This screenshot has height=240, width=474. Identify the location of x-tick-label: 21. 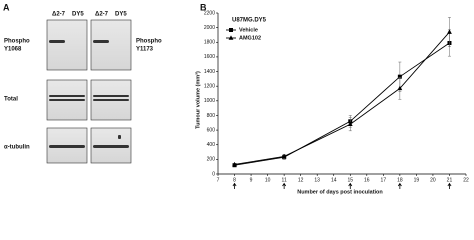
(450, 180).